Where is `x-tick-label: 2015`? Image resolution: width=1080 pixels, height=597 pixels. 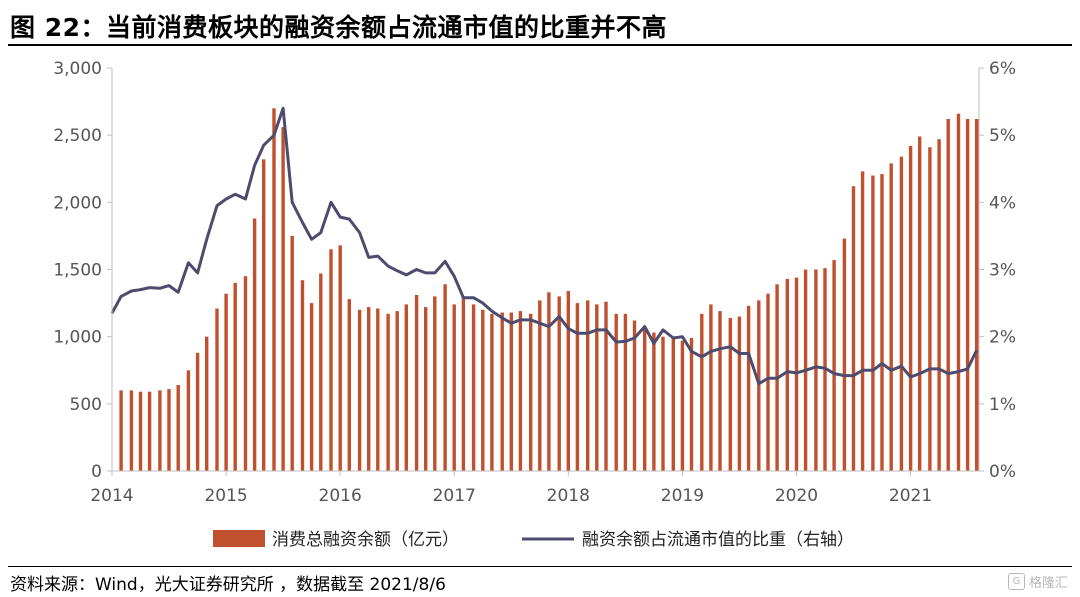 x-tick-label: 2015 is located at coordinates (225, 496).